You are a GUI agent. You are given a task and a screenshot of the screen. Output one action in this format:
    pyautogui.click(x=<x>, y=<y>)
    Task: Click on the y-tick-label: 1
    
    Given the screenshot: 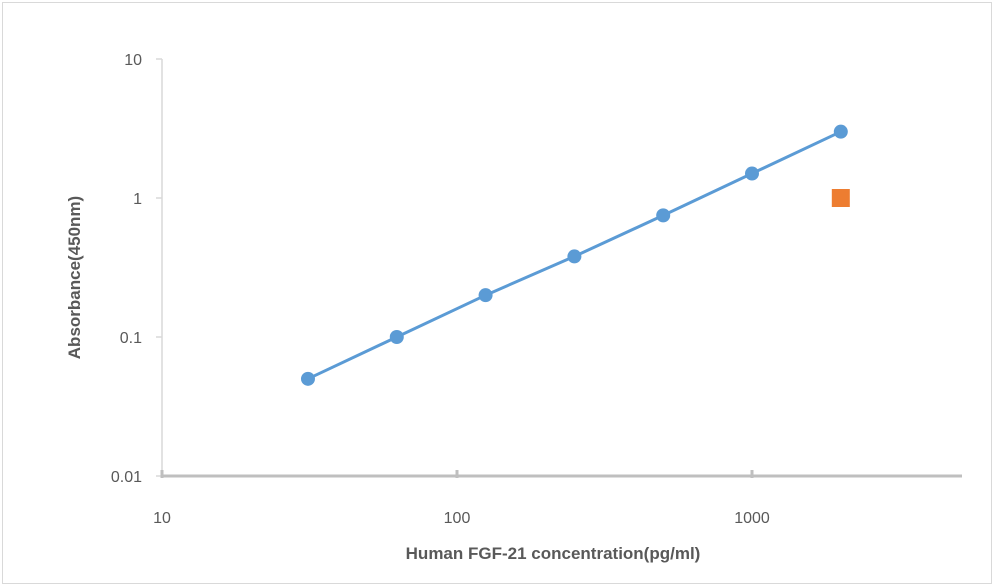 What is the action you would take?
    pyautogui.click(x=137, y=199)
    